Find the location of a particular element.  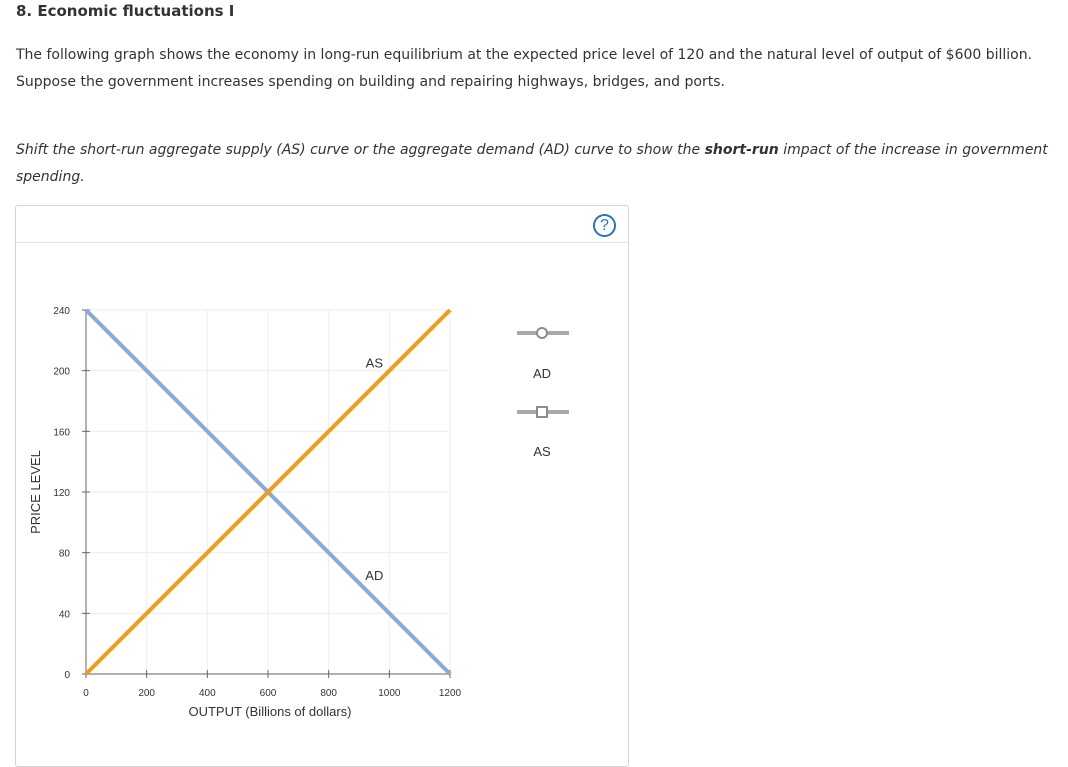

legend-ad: AD is located at coordinates (543, 354).